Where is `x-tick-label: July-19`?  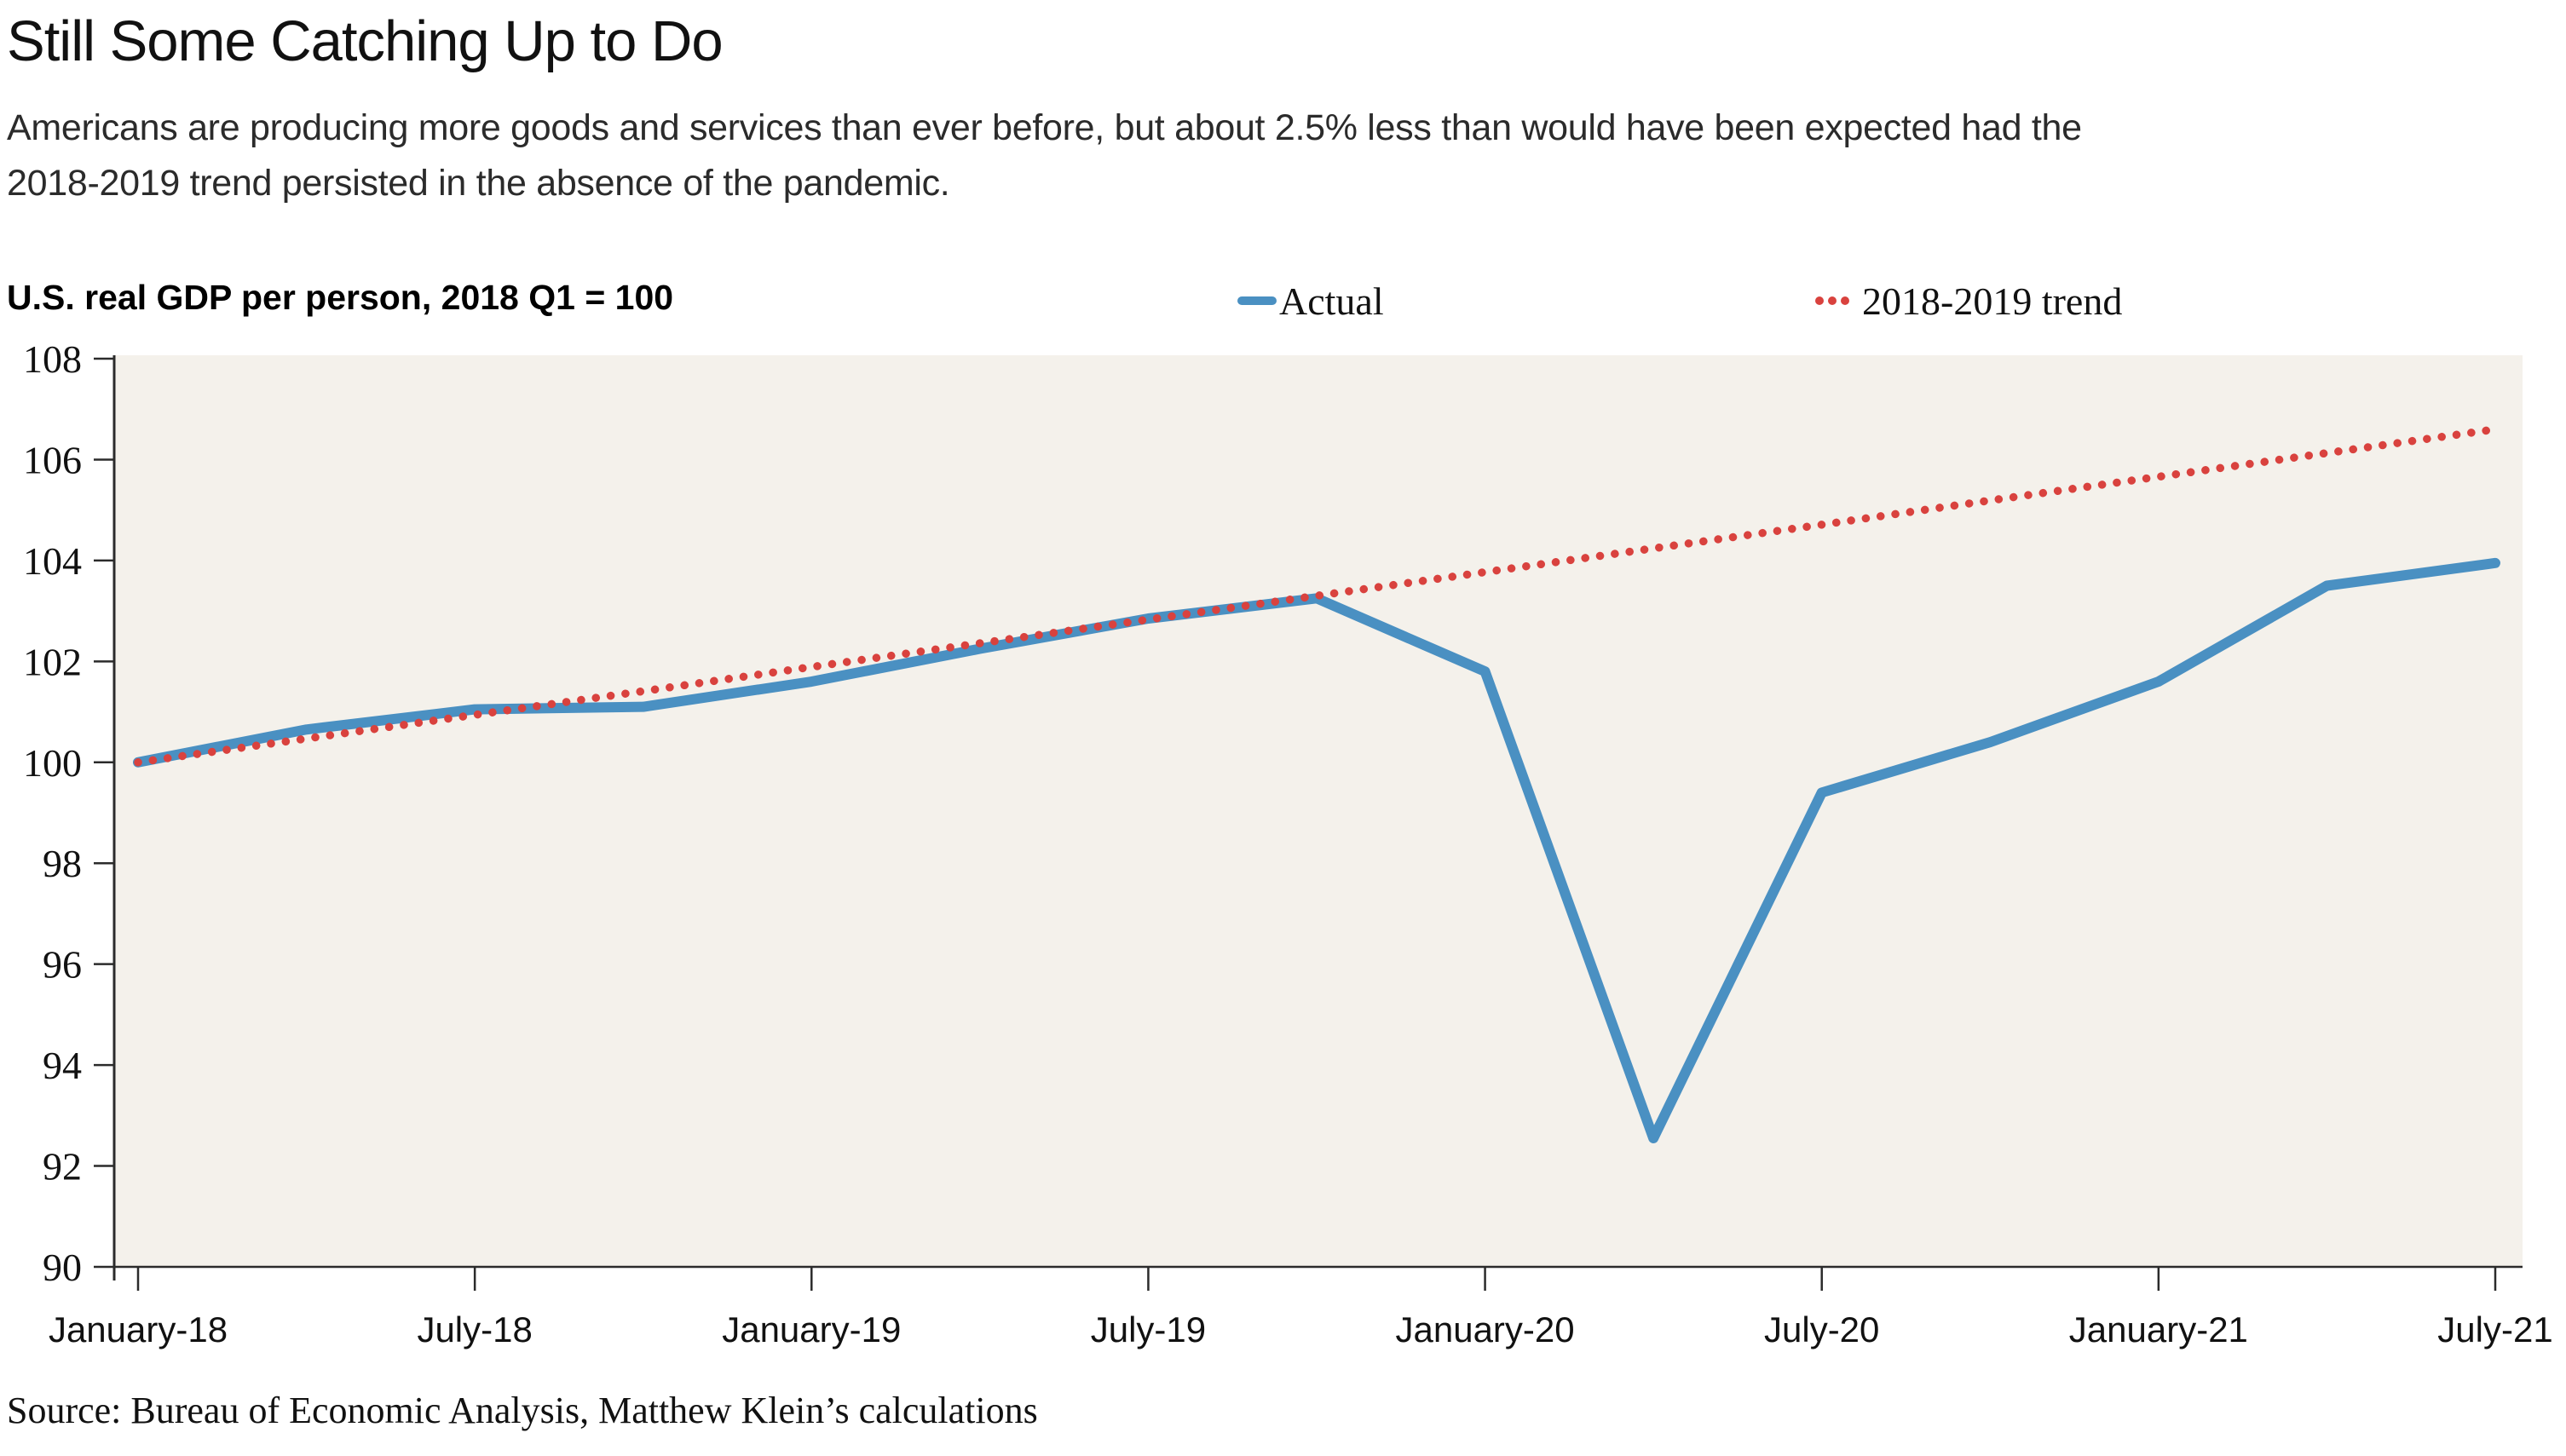
x-tick-label: July-19 is located at coordinates (1148, 1329).